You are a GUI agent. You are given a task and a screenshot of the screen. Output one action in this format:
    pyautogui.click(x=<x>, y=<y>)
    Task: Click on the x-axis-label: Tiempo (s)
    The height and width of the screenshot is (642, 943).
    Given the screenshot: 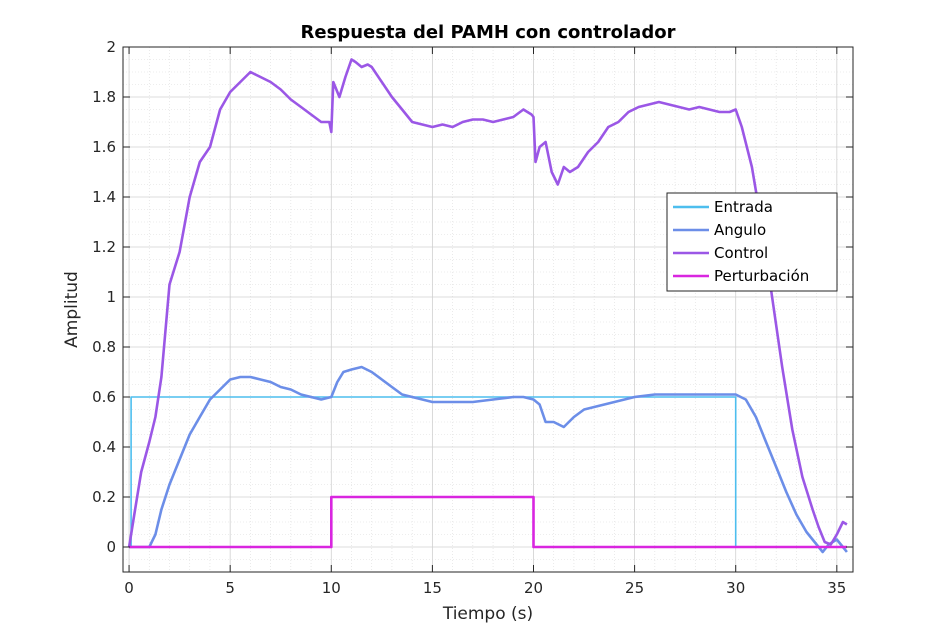 What is the action you would take?
    pyautogui.click(x=487, y=614)
    